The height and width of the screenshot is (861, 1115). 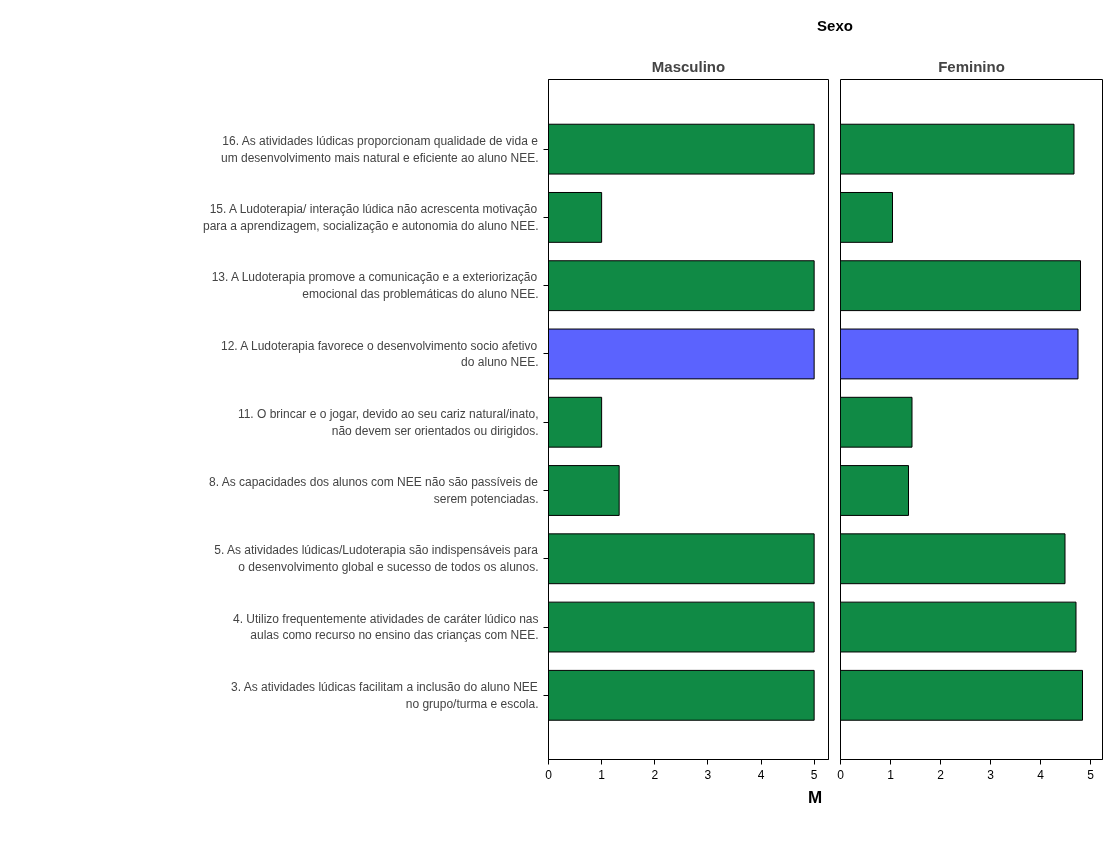 I want to click on chart-title: Masculino, so click(x=688, y=66).